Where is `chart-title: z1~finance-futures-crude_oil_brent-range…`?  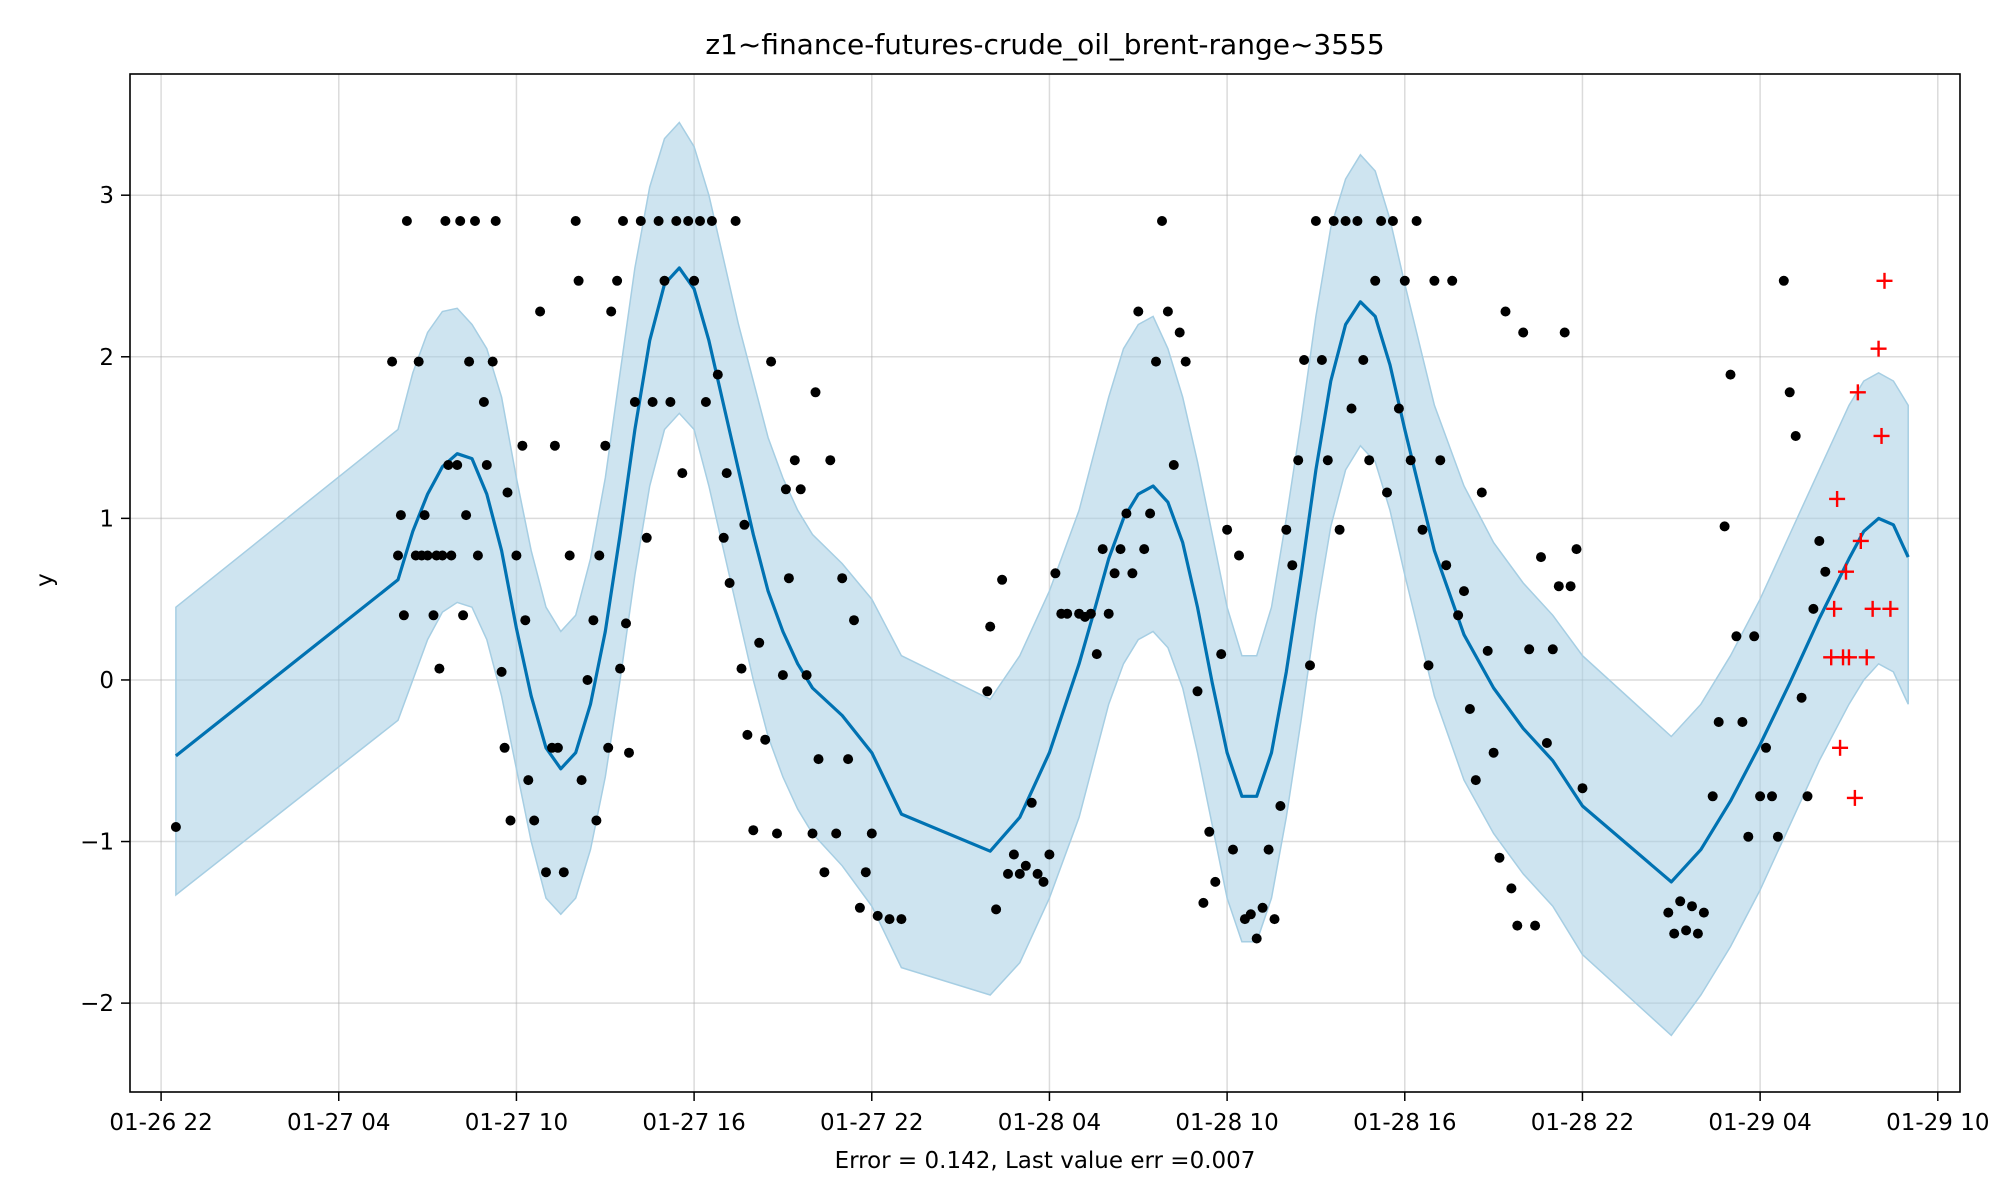 chart-title: z1~finance-futures-crude_oil_brent-range… is located at coordinates (1044, 44).